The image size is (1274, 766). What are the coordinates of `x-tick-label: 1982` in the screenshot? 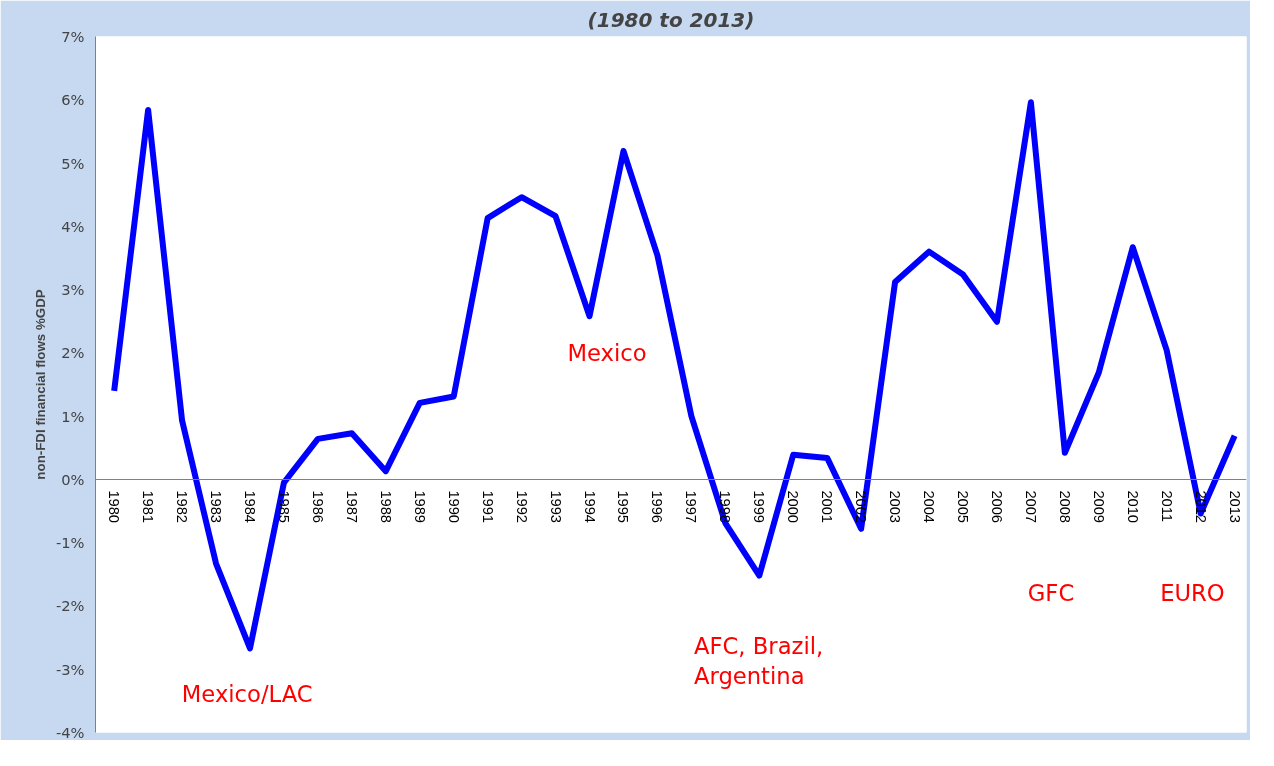 It's located at (182, 507).